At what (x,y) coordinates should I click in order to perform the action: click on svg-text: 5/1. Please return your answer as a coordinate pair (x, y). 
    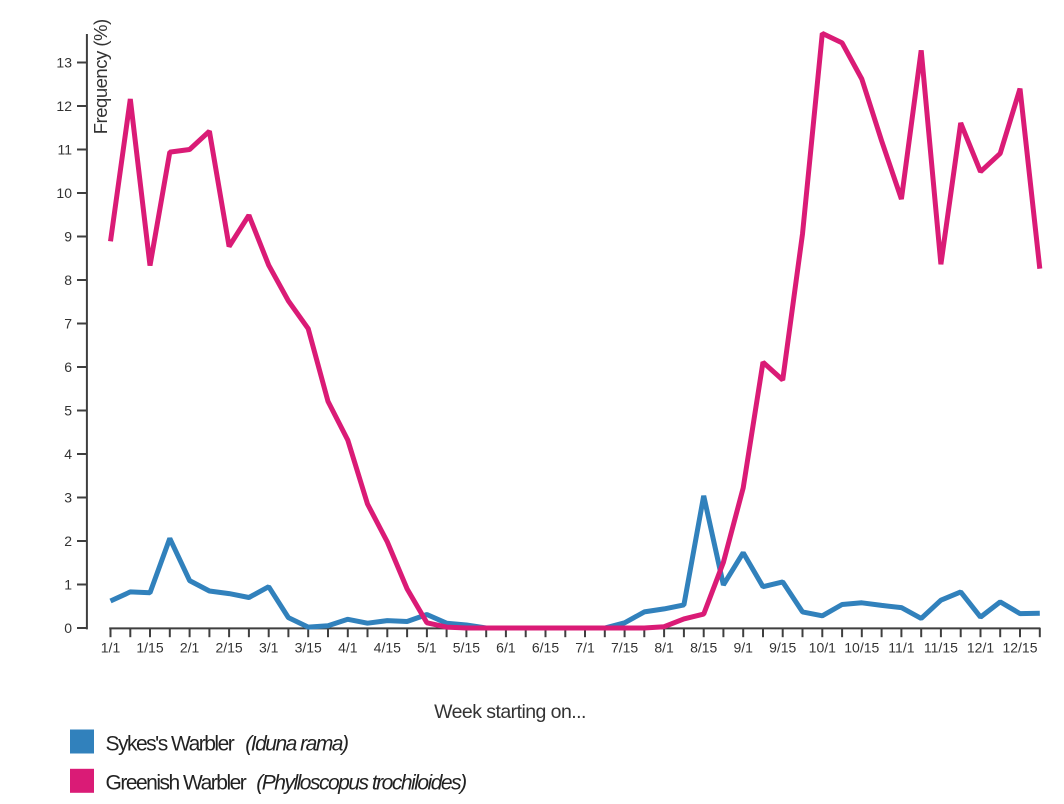
    Looking at the image, I should click on (427, 648).